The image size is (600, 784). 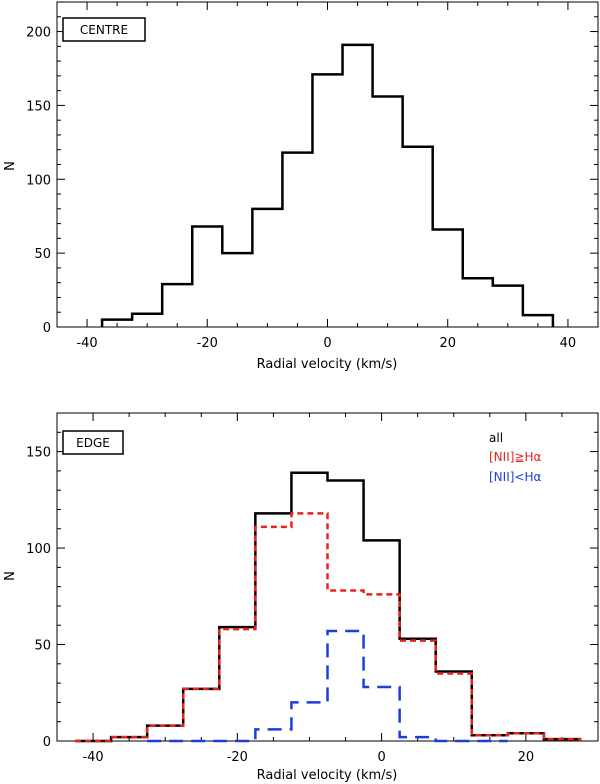 I want to click on centre-x-tick-label: 0, so click(x=327, y=343).